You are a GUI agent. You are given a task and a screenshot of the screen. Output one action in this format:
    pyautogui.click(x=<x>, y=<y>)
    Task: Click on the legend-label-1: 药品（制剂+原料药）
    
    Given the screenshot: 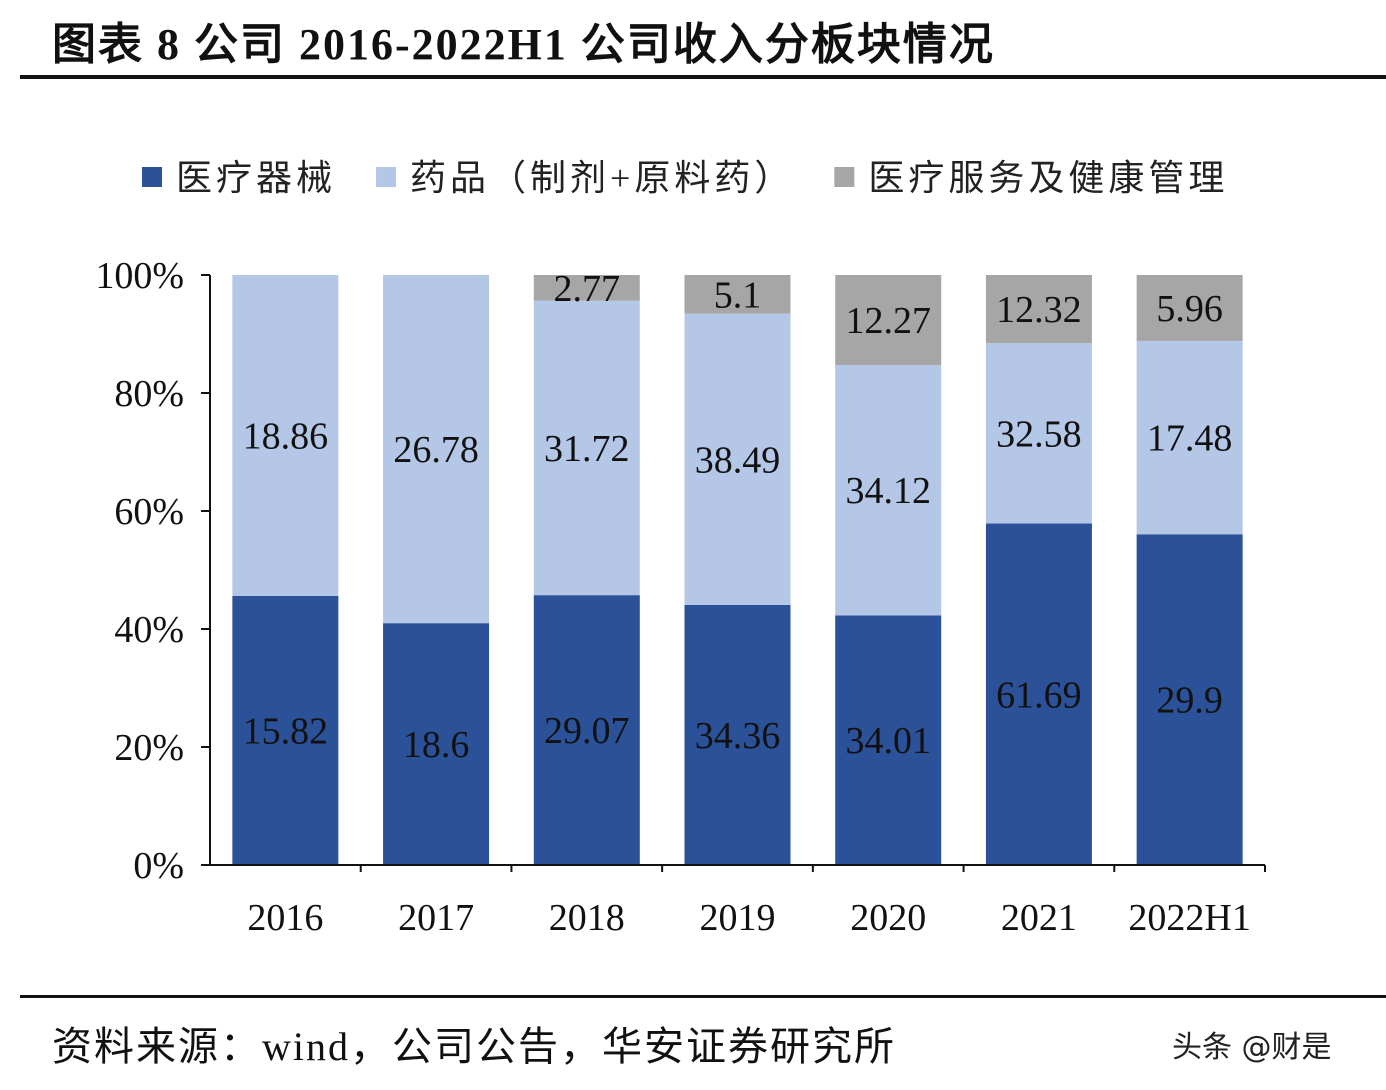 What is the action you would take?
    pyautogui.click(x=602, y=178)
    